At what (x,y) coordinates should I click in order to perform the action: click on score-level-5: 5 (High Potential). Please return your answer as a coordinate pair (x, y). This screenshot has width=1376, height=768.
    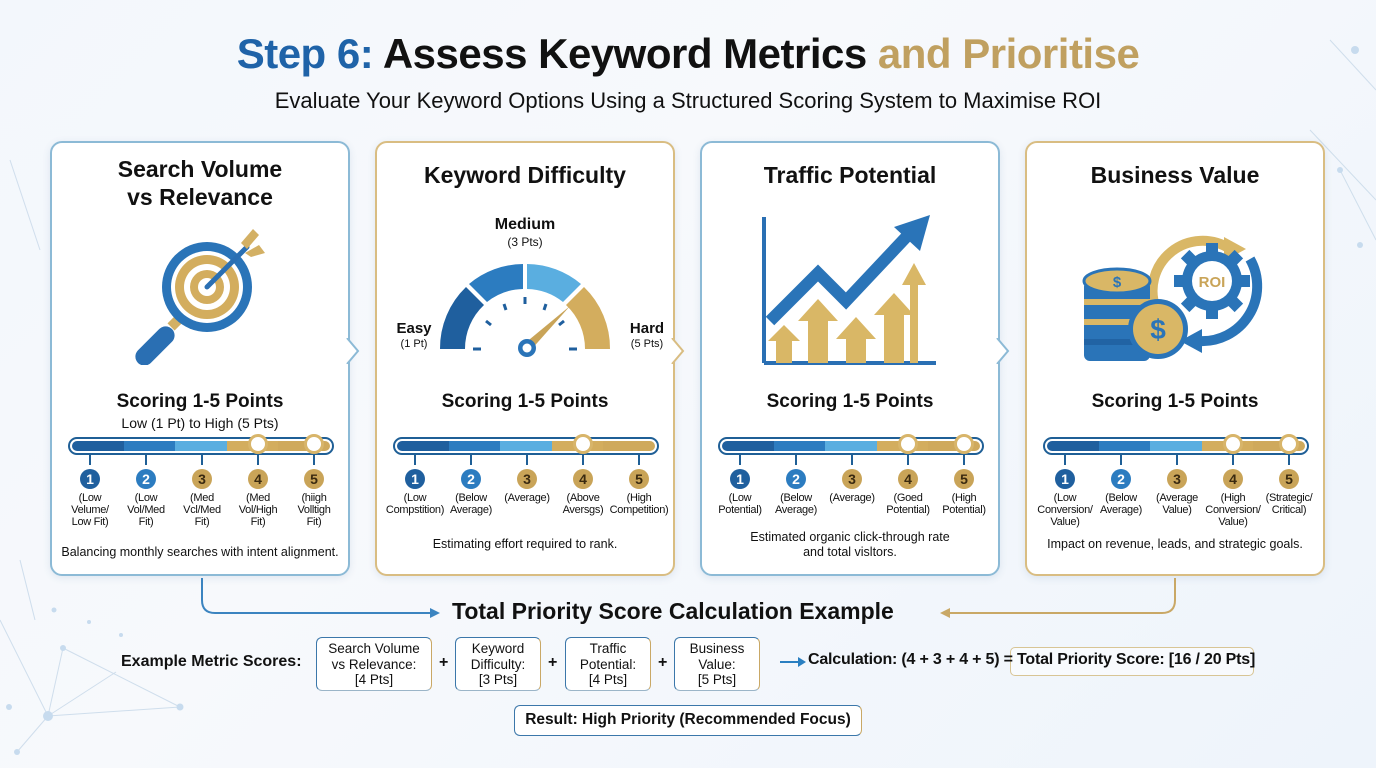
    Looking at the image, I should click on (964, 485).